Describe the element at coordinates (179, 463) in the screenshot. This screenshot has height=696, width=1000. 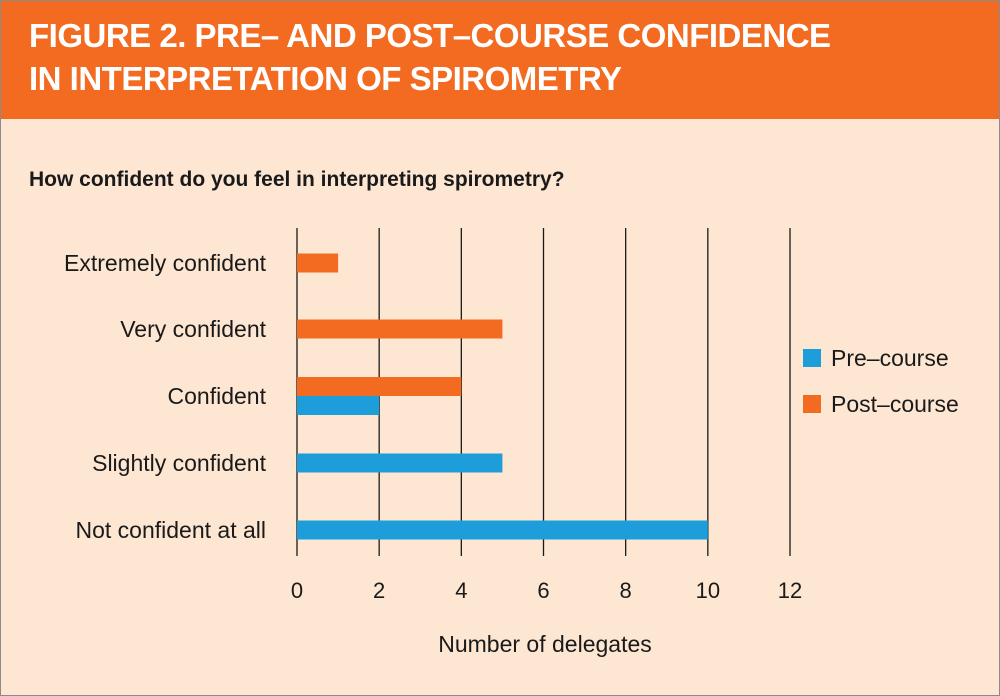
I see `category-label: Slightly confident` at that location.